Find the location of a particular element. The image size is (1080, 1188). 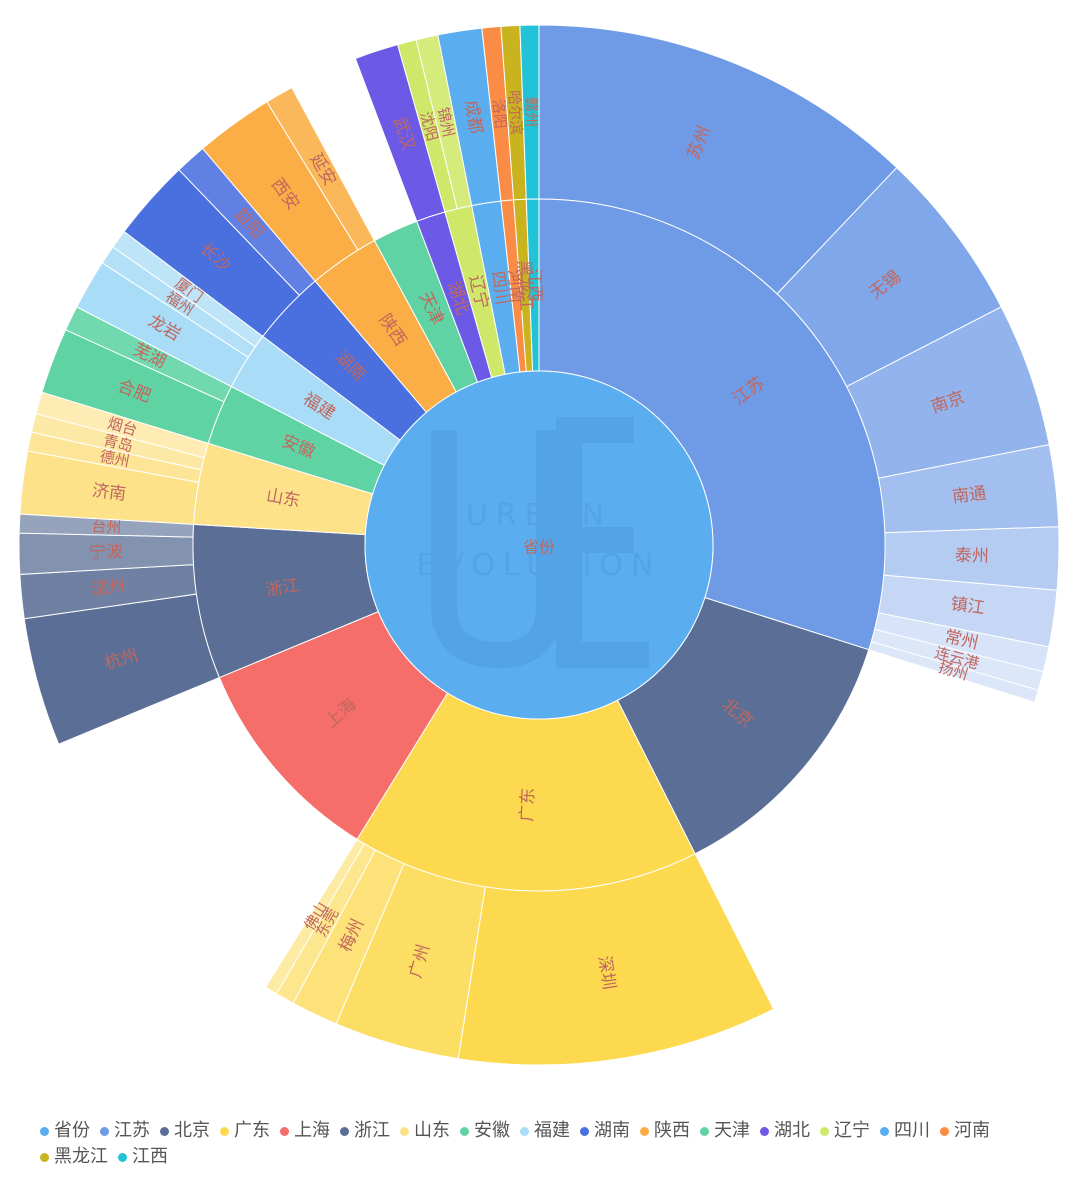

legend-label: 湖南 is located at coordinates (612, 1130).